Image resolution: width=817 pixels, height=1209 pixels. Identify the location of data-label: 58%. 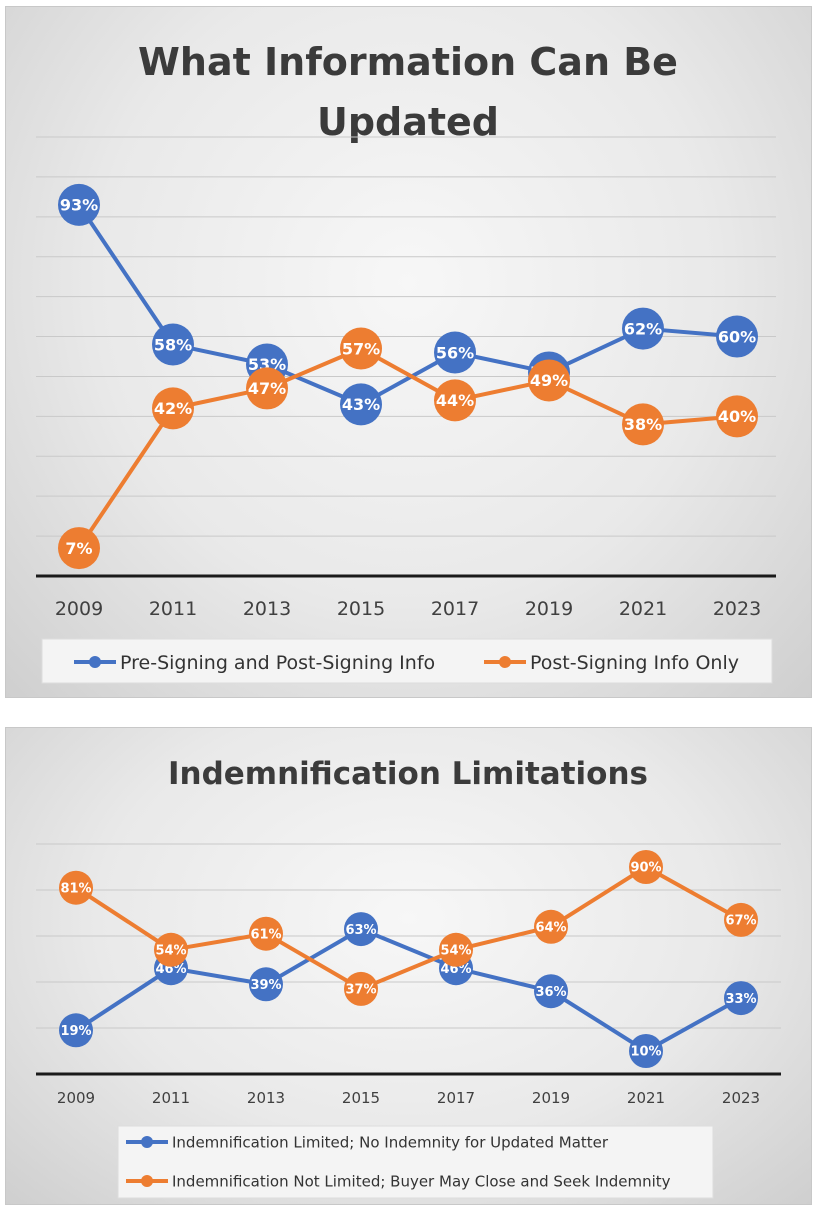
(173, 344).